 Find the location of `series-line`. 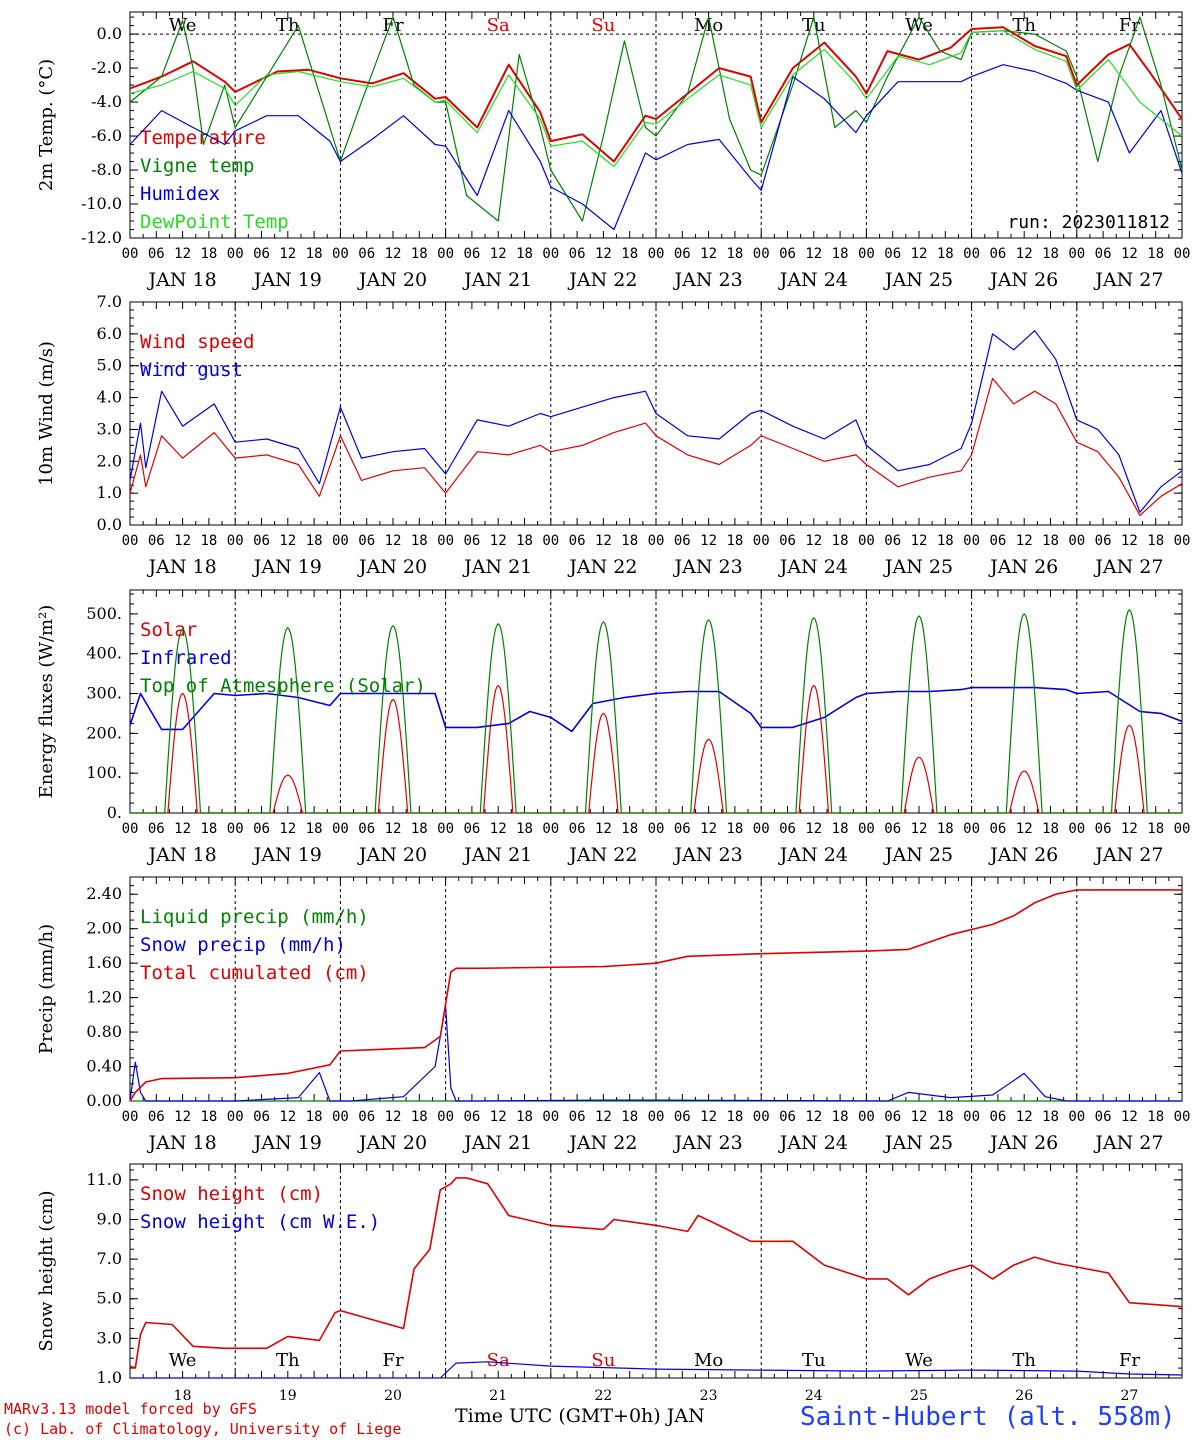

series-line is located at coordinates (655, 1053).